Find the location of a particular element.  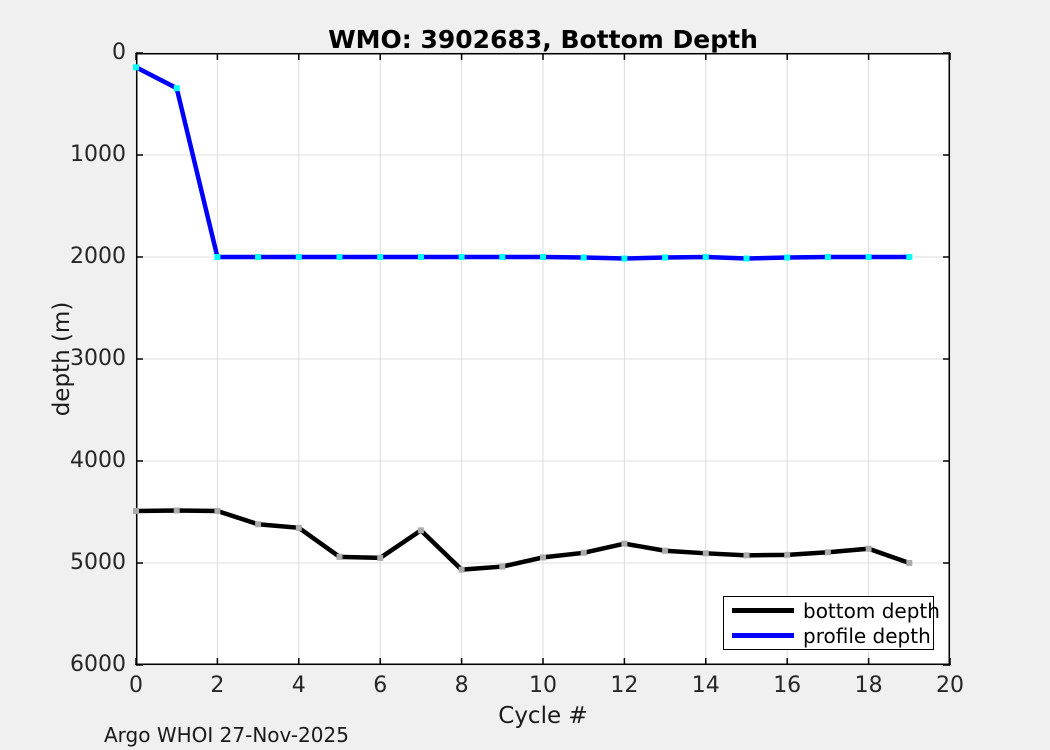

x-tick-label: 8 is located at coordinates (461, 685).